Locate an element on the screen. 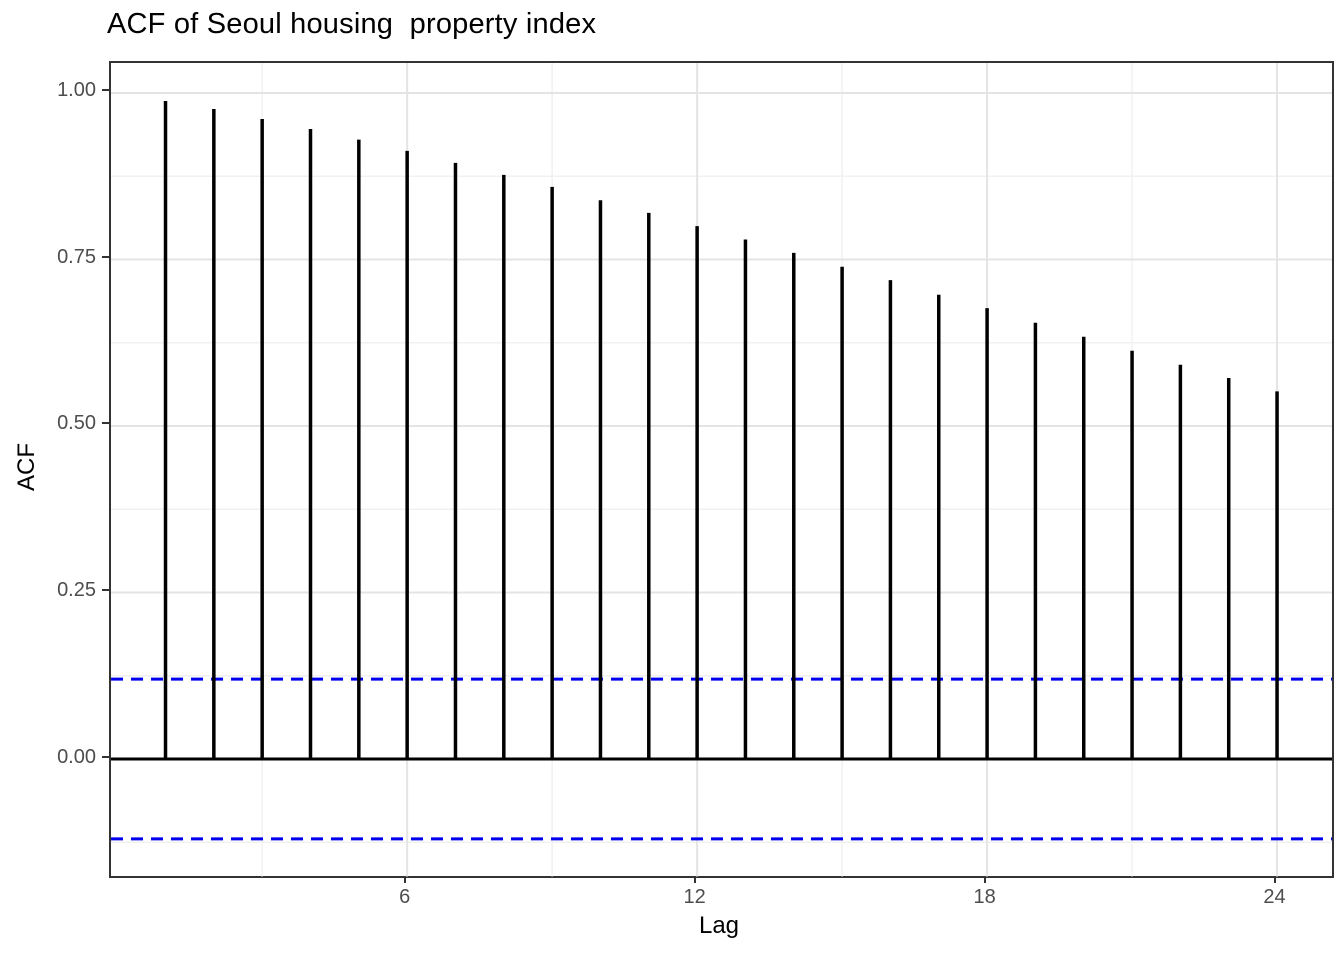  y-axis-title: ACF is located at coordinates (26, 467).